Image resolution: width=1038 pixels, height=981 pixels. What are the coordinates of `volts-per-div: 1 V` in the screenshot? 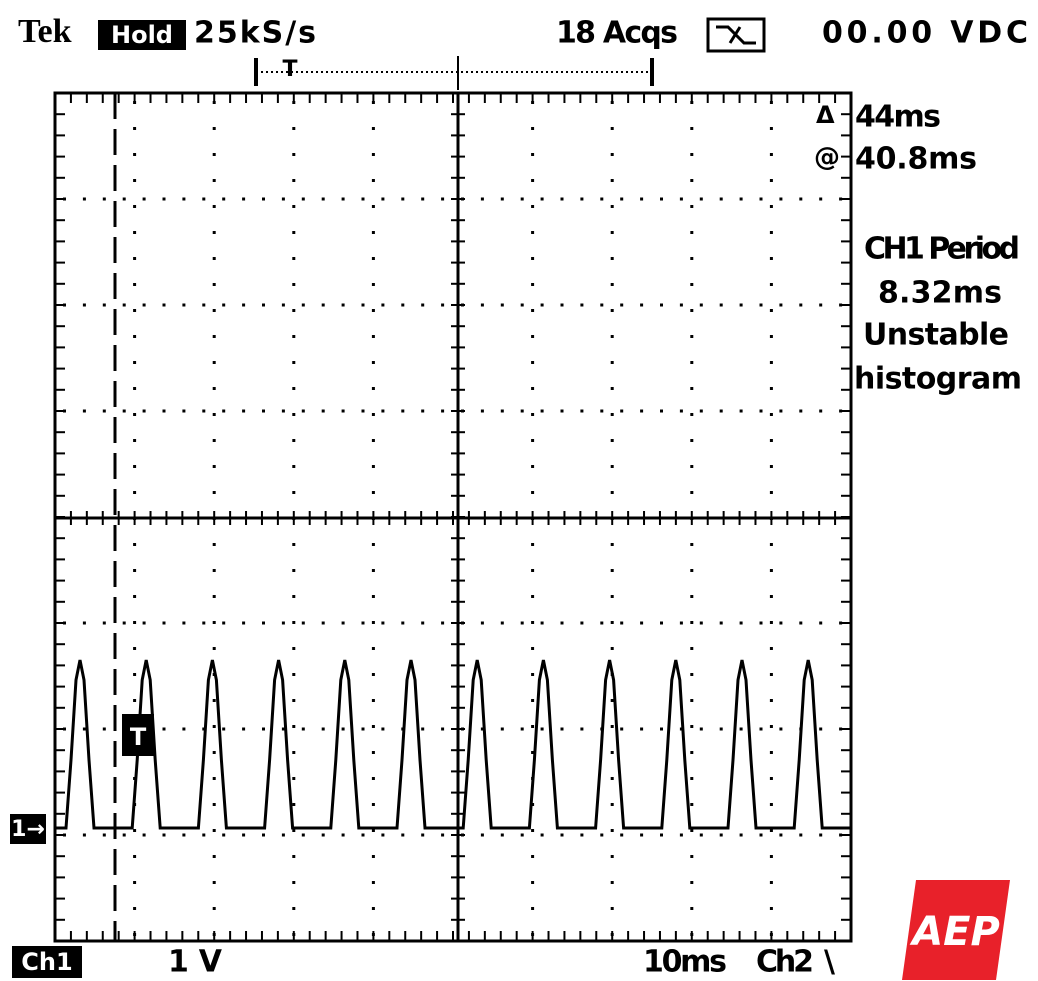 It's located at (195, 962).